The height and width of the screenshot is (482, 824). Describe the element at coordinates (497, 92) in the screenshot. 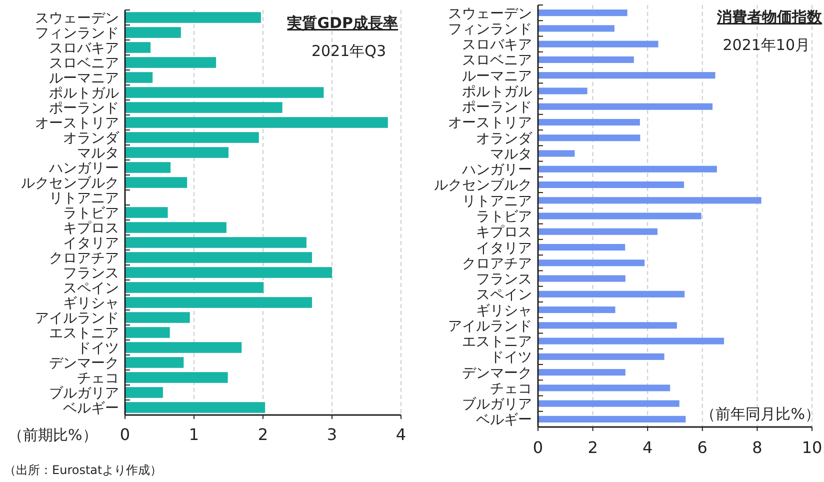

I see `y-tick-label: ポルトガル` at that location.